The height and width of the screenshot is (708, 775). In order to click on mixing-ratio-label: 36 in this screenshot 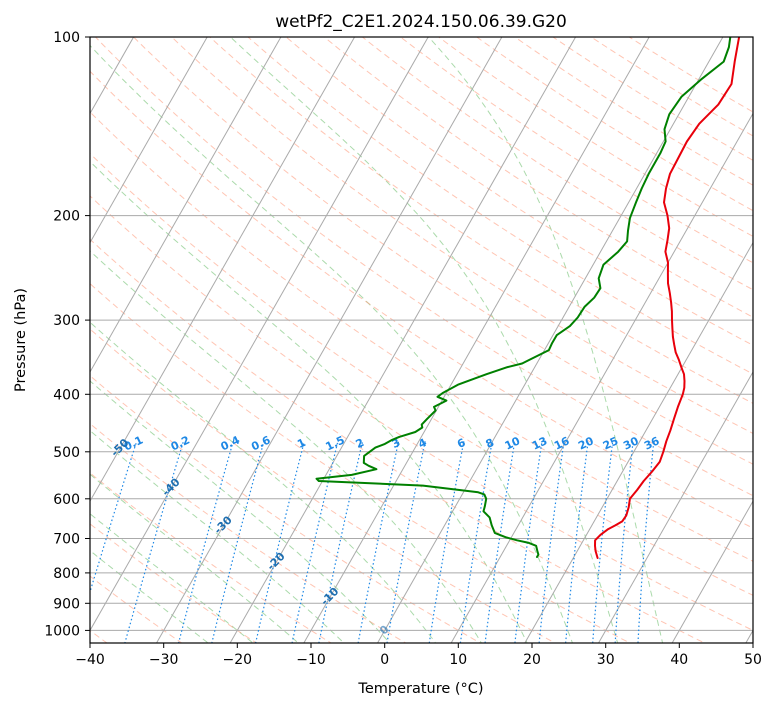, I will do `click(652, 443)`.